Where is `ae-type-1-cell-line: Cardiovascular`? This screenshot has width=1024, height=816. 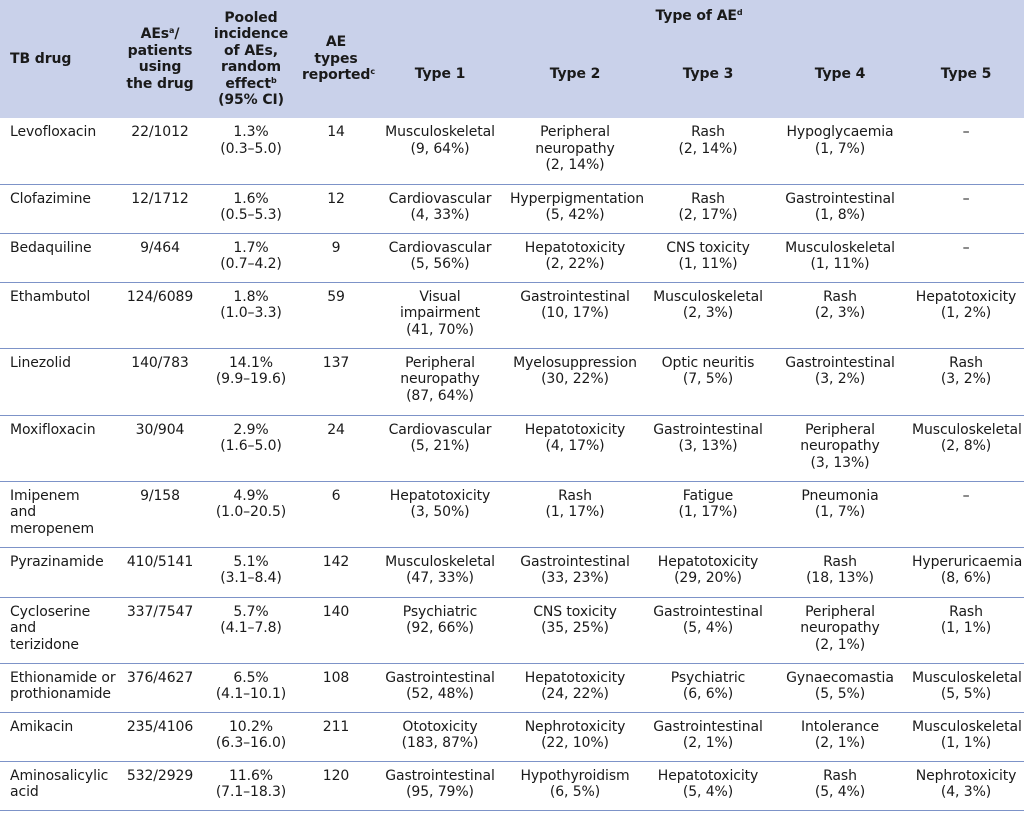
ae-type-1-cell-line: Cardiovascular is located at coordinates (440, 198).